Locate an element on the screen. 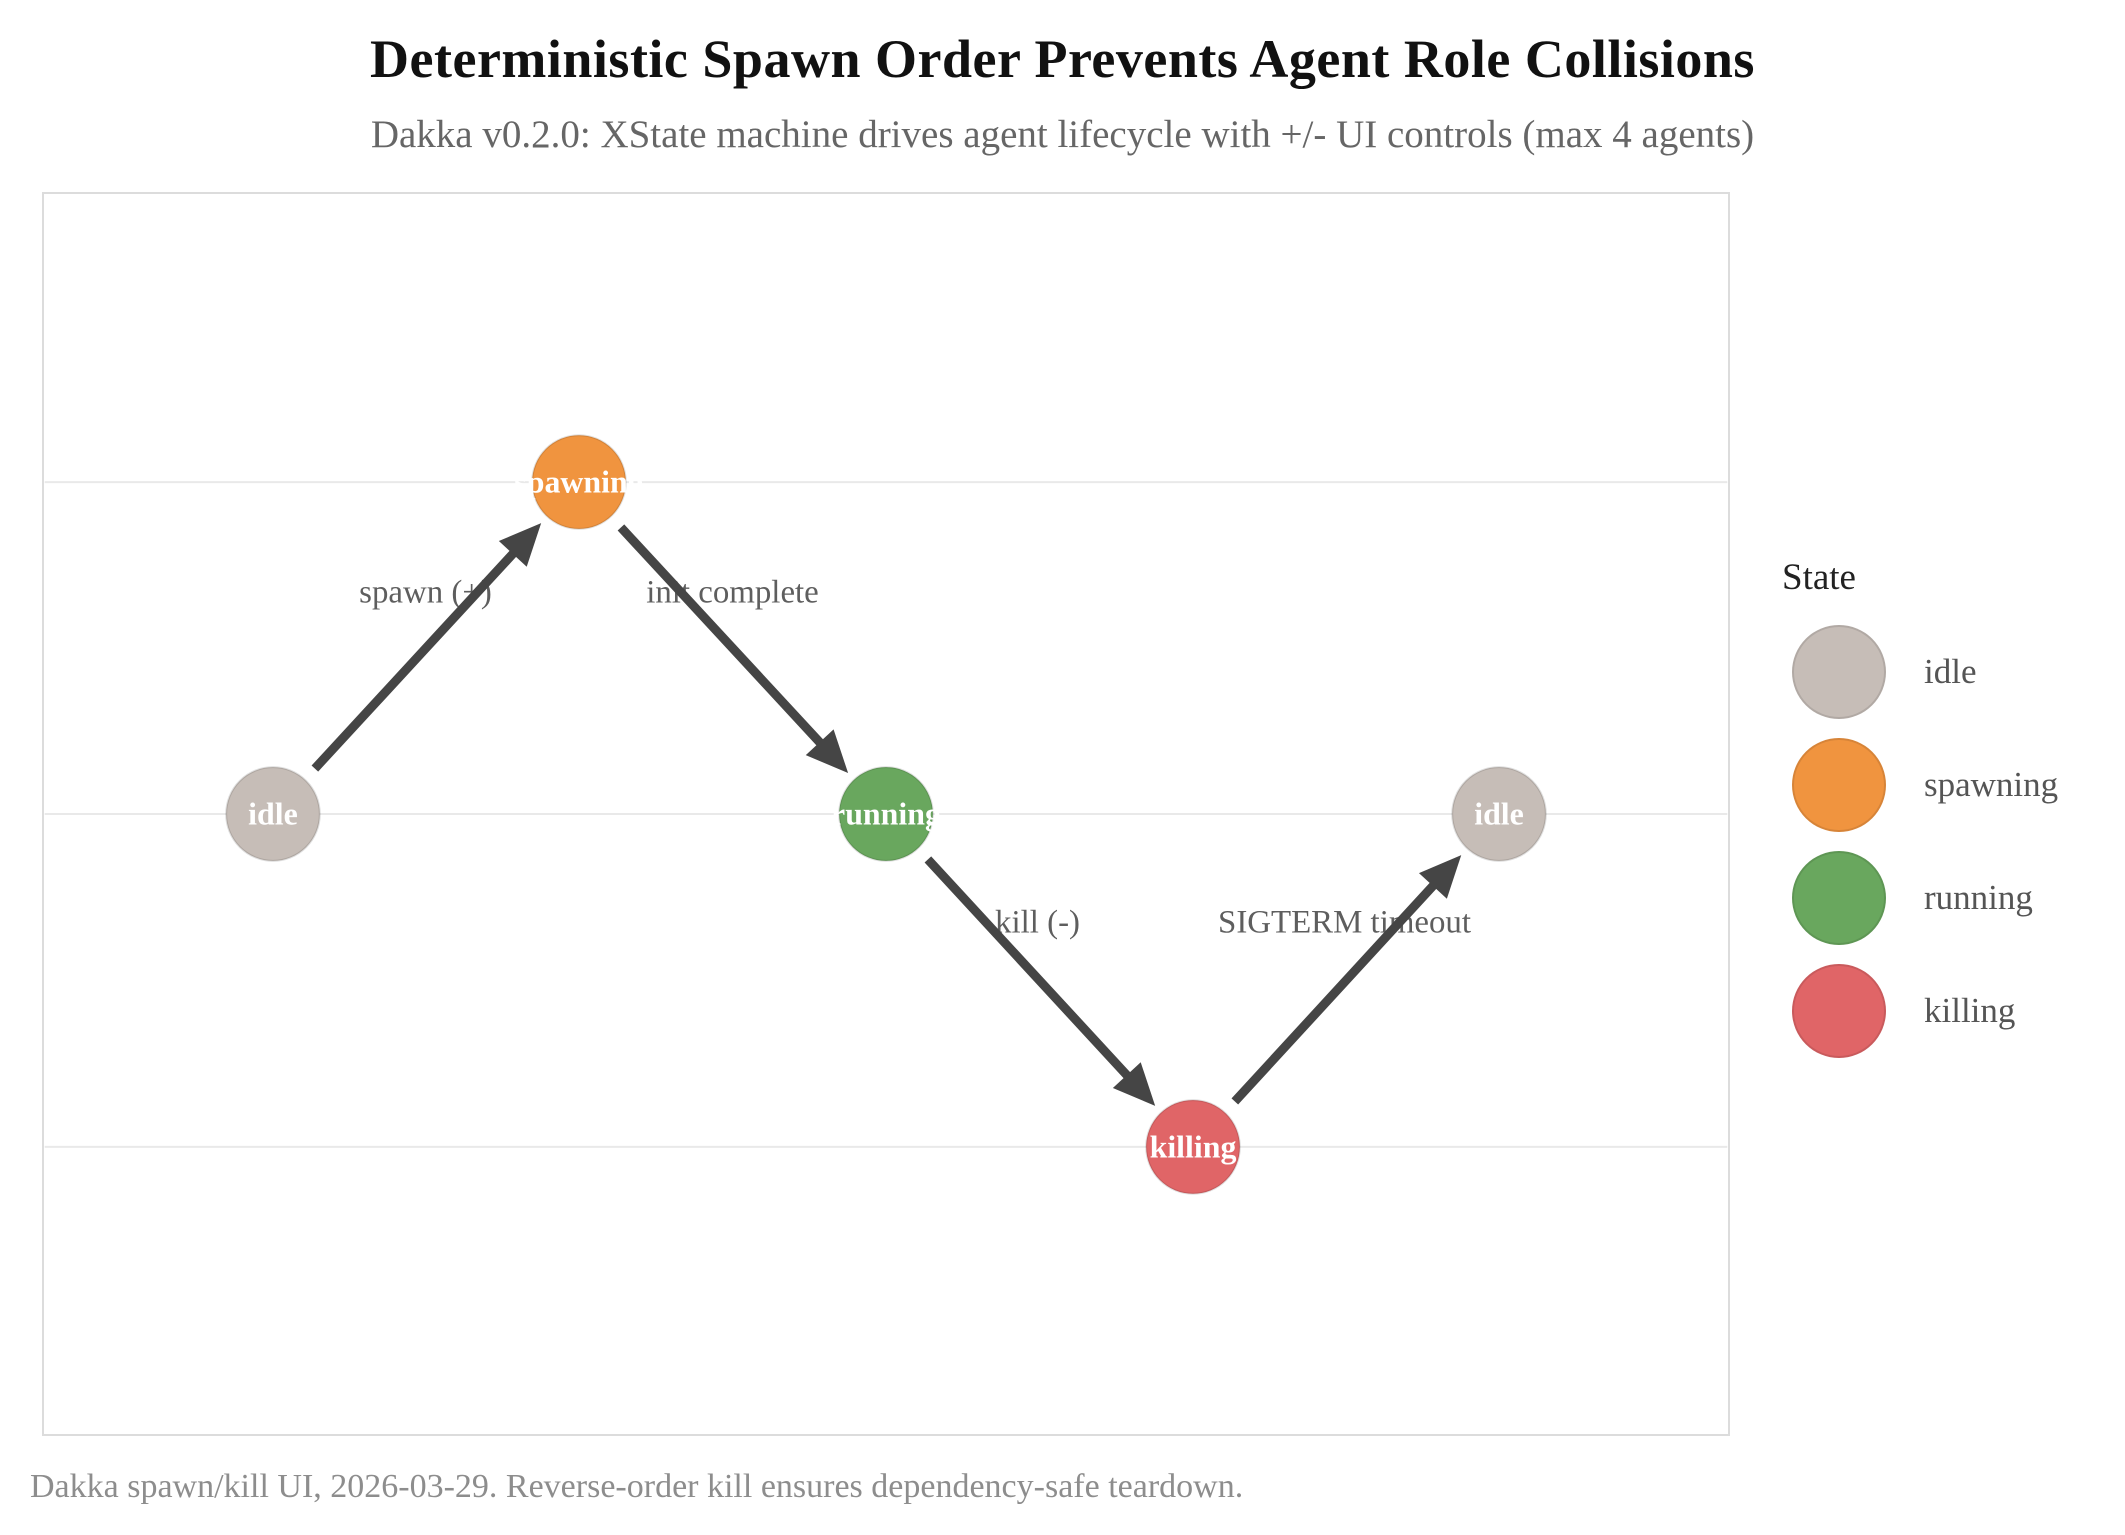  legend: State idle spawning running killing is located at coordinates (1947, 816).